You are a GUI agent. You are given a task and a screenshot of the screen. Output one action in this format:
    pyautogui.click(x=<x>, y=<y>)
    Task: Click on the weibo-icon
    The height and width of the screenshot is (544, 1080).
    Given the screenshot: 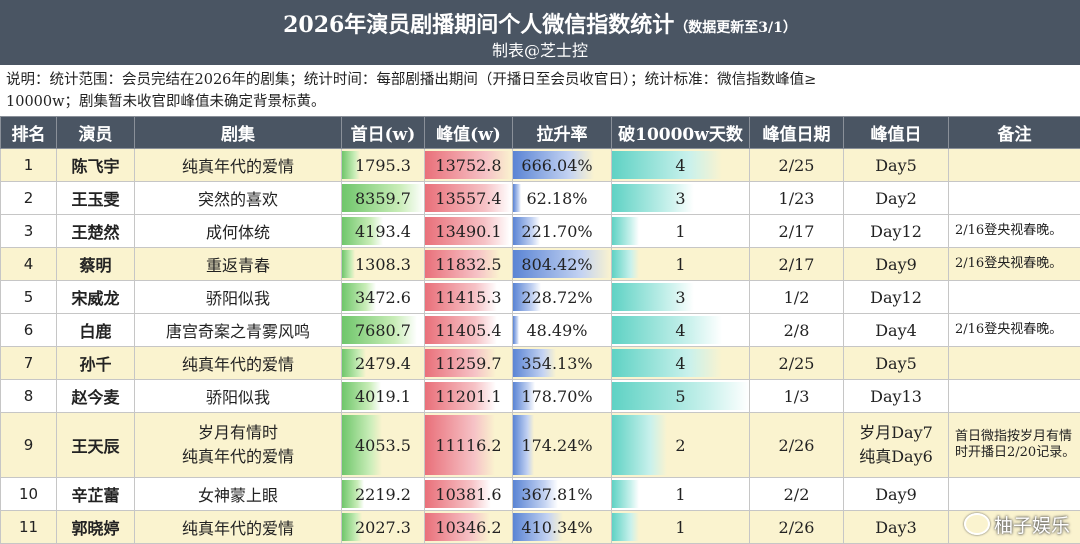 What is the action you would take?
    pyautogui.click(x=976, y=524)
    